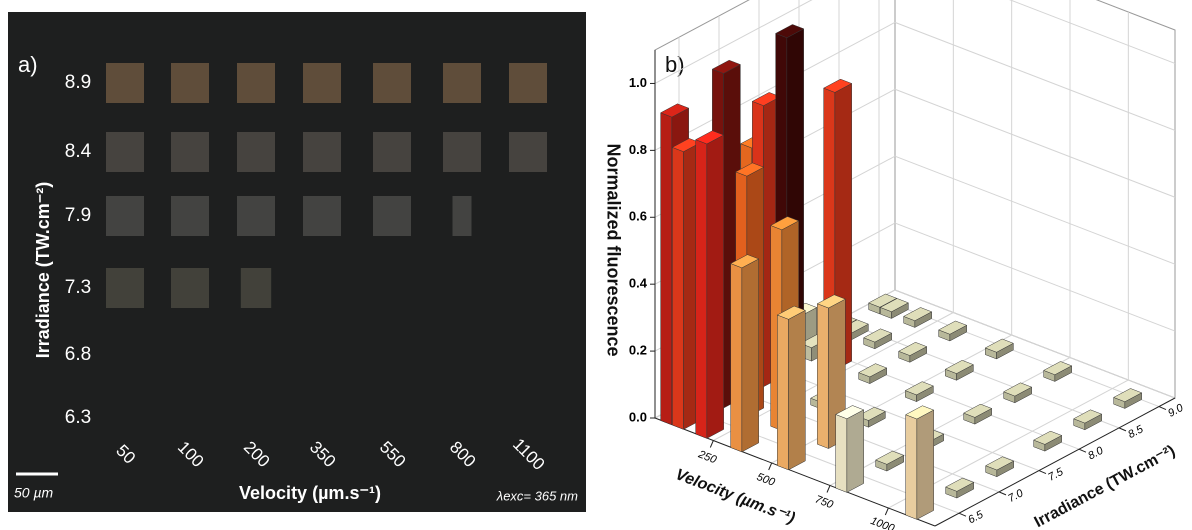 The image size is (1192, 530). I want to click on y-tick-label: 7.0, so click(1016, 496).